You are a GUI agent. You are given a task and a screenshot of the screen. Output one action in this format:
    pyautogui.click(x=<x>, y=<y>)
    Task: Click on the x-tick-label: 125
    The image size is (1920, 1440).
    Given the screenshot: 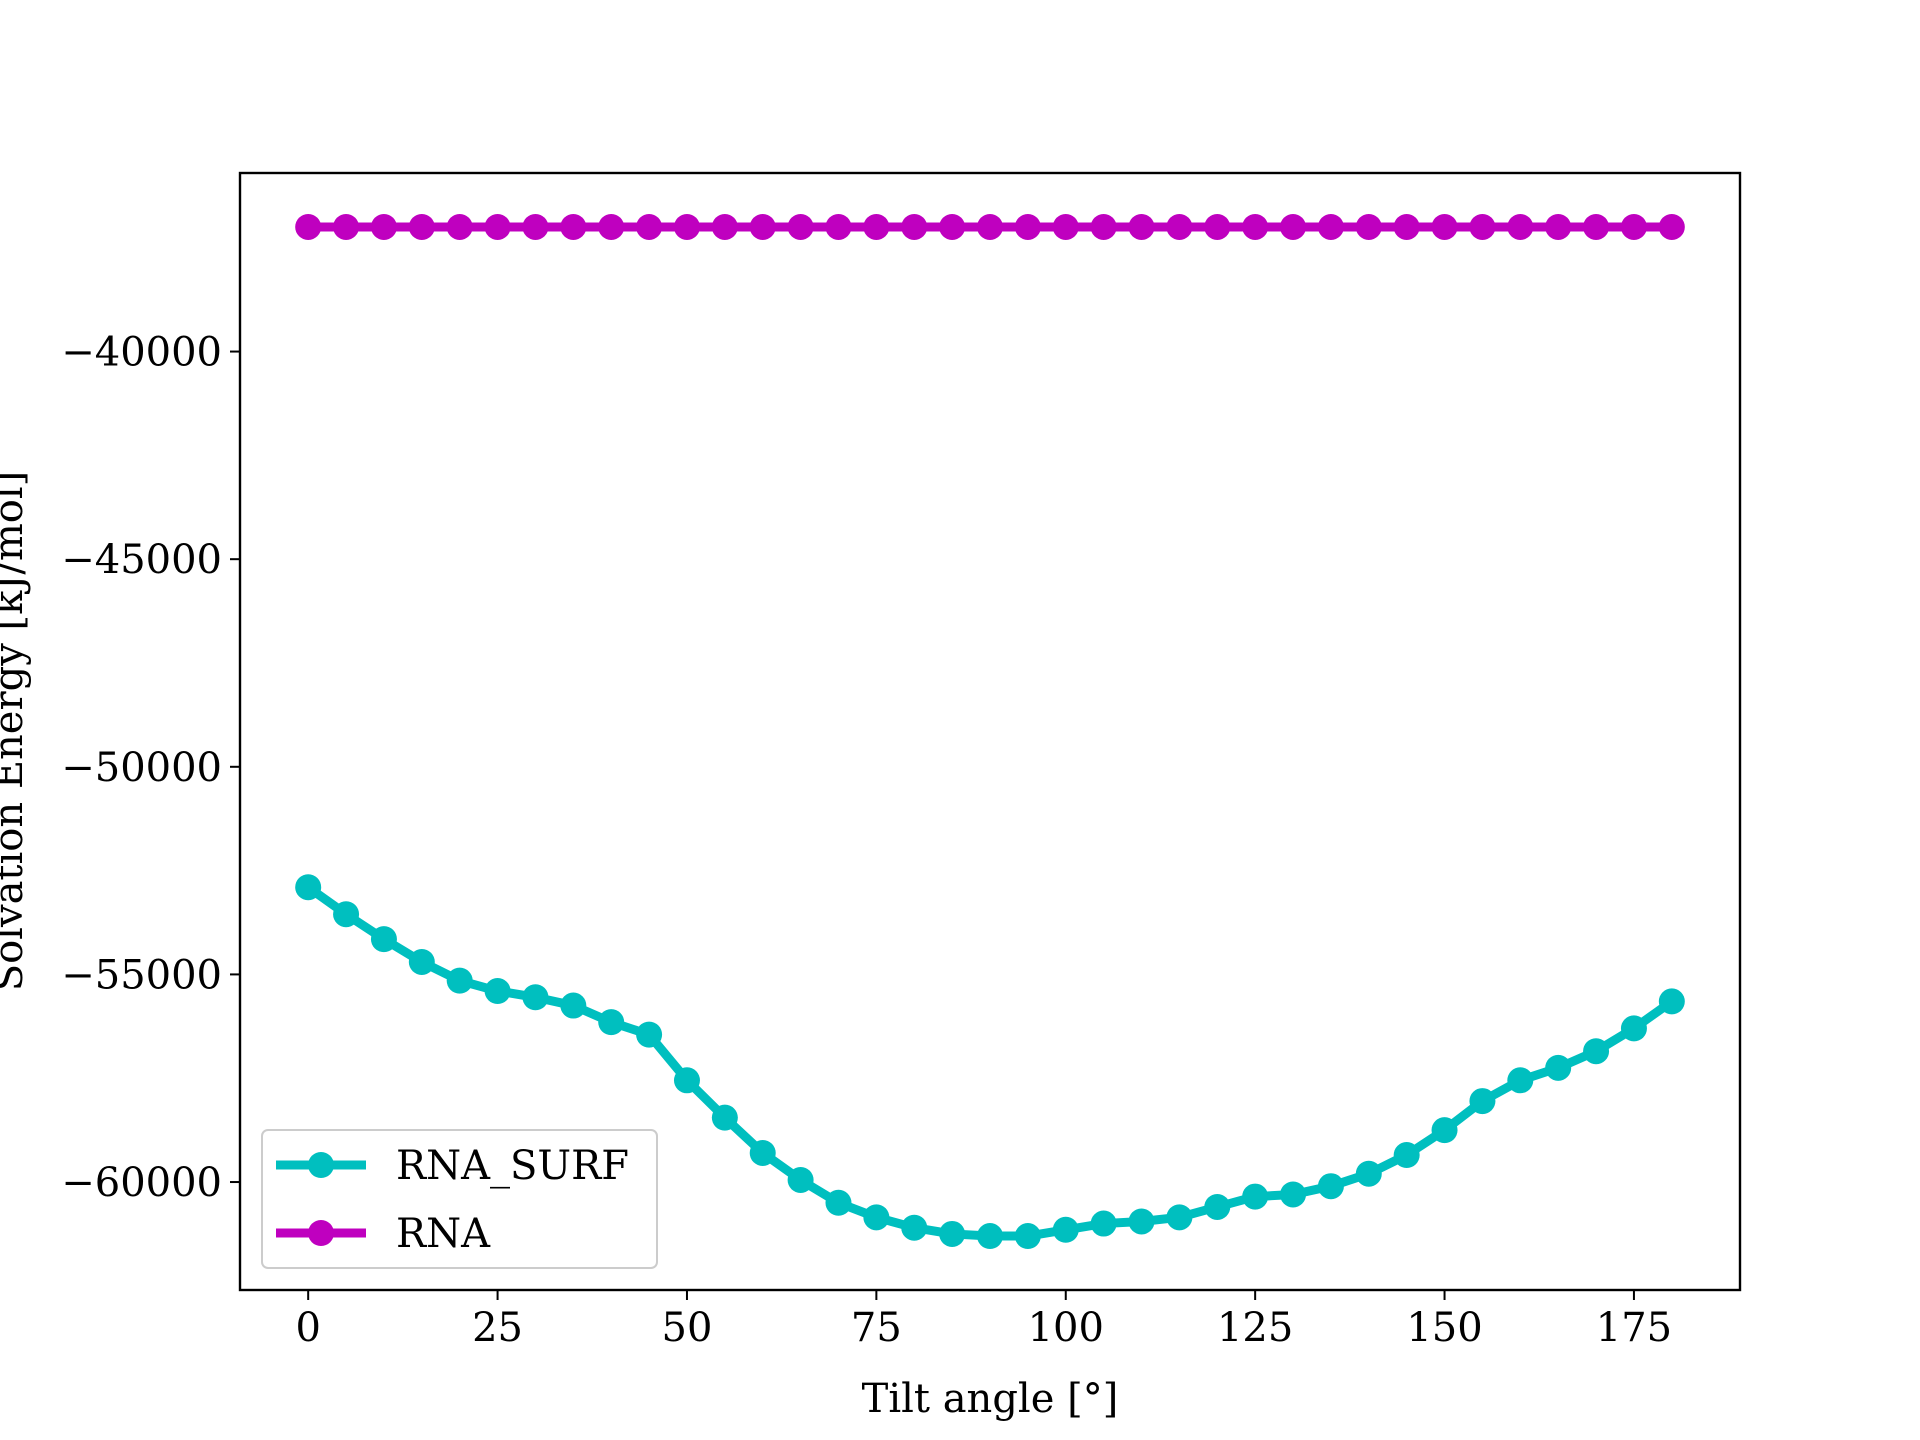 What is the action you would take?
    pyautogui.click(x=1255, y=1328)
    